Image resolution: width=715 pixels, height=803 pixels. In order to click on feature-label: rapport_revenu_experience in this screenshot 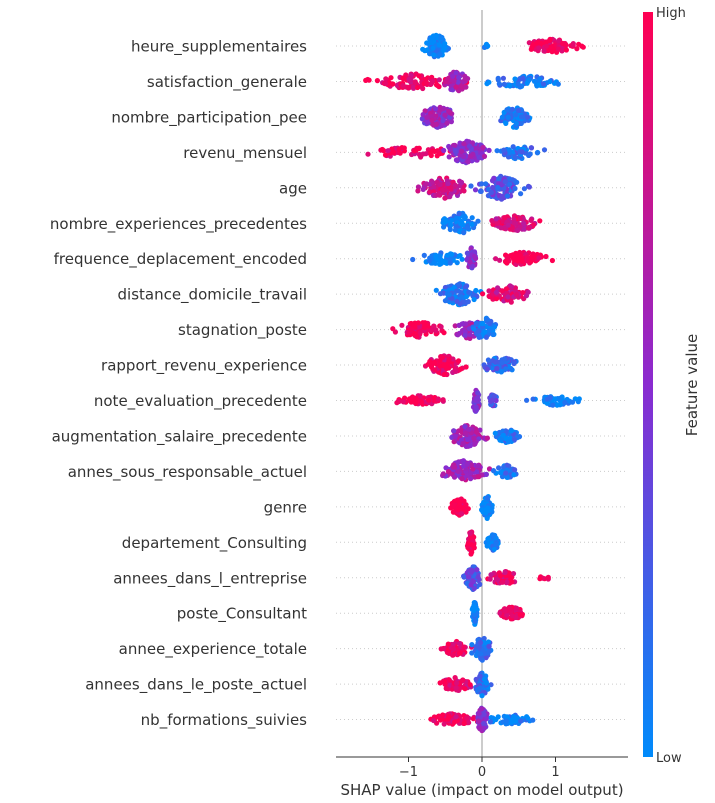, I will do `click(204, 366)`.